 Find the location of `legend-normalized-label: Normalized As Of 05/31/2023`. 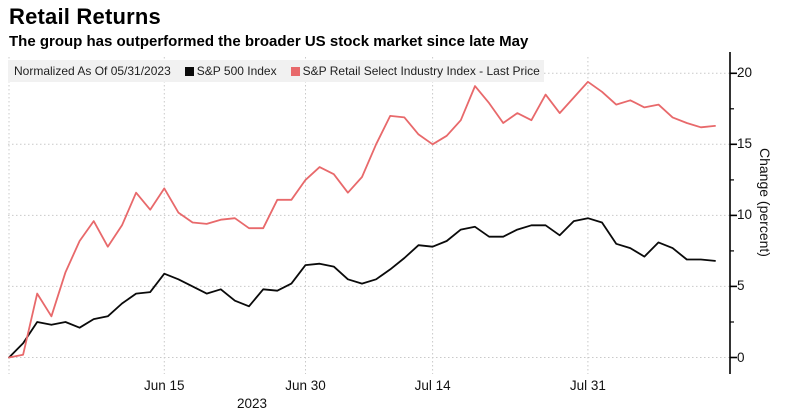

legend-normalized-label: Normalized As Of 05/31/2023 is located at coordinates (92, 71).